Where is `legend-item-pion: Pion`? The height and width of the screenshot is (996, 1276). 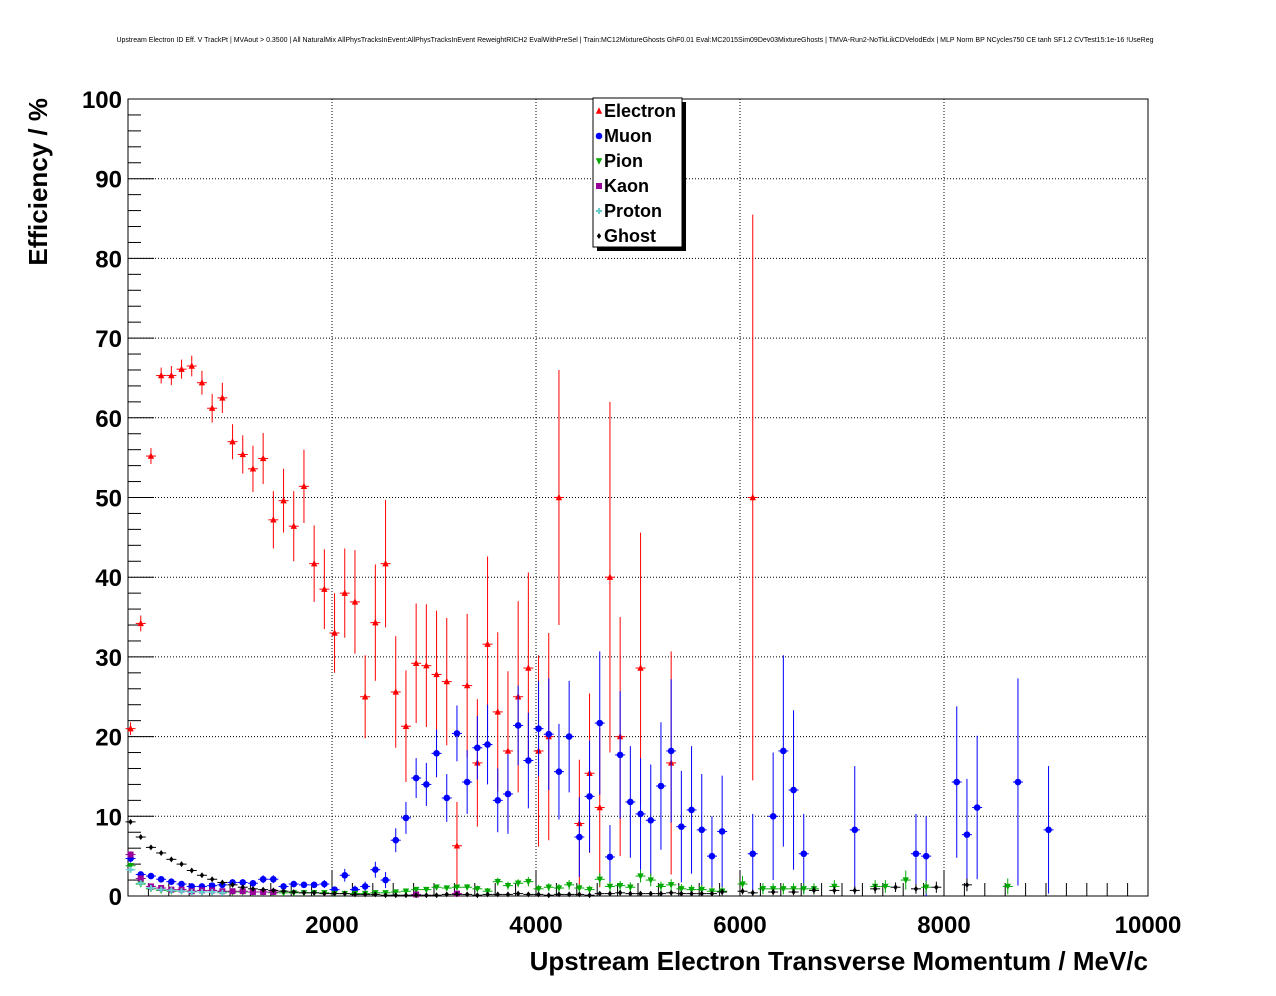 legend-item-pion: Pion is located at coordinates (619, 161).